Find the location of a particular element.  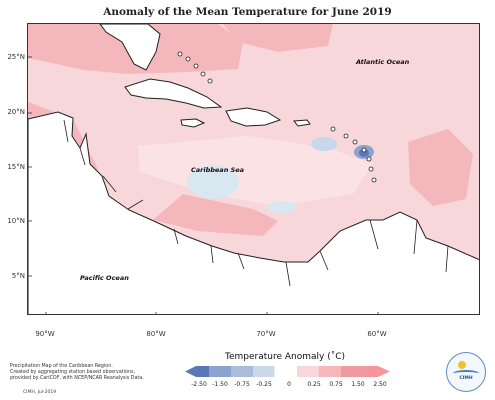

legend-tick-6: 0.75 is located at coordinates (336, 384).